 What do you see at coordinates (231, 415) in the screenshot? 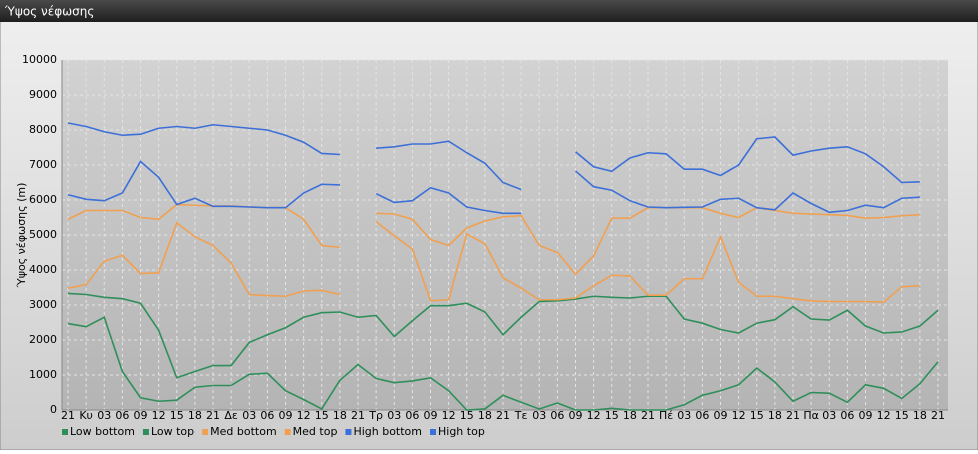
I see `x-tick-label: Δε` at bounding box center [231, 415].